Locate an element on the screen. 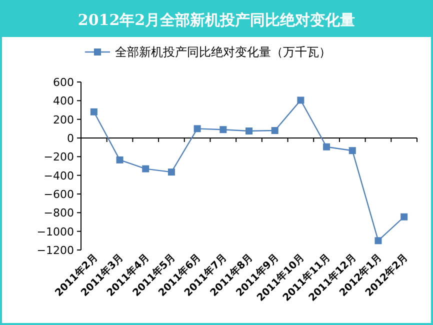 Image resolution: width=433 pixels, height=325 pixels. legend-label: 全部新机投产同比绝对变化量（万千瓦） is located at coordinates (223, 52).